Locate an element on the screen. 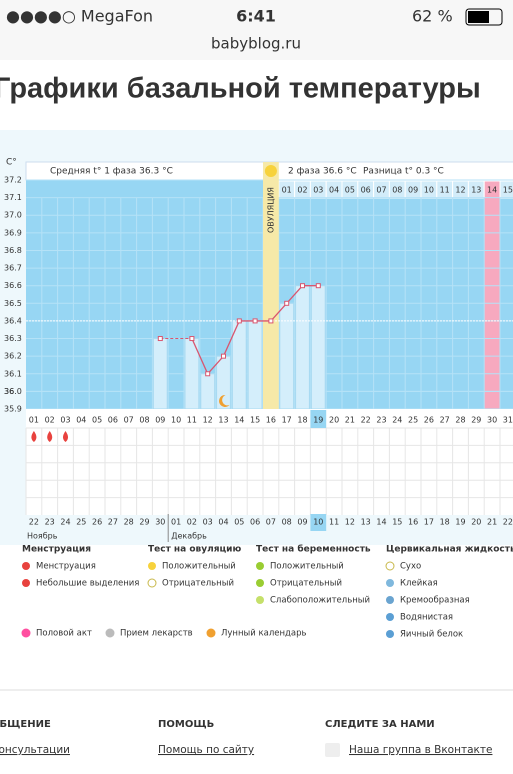  post-day: 12 is located at coordinates (460, 190).